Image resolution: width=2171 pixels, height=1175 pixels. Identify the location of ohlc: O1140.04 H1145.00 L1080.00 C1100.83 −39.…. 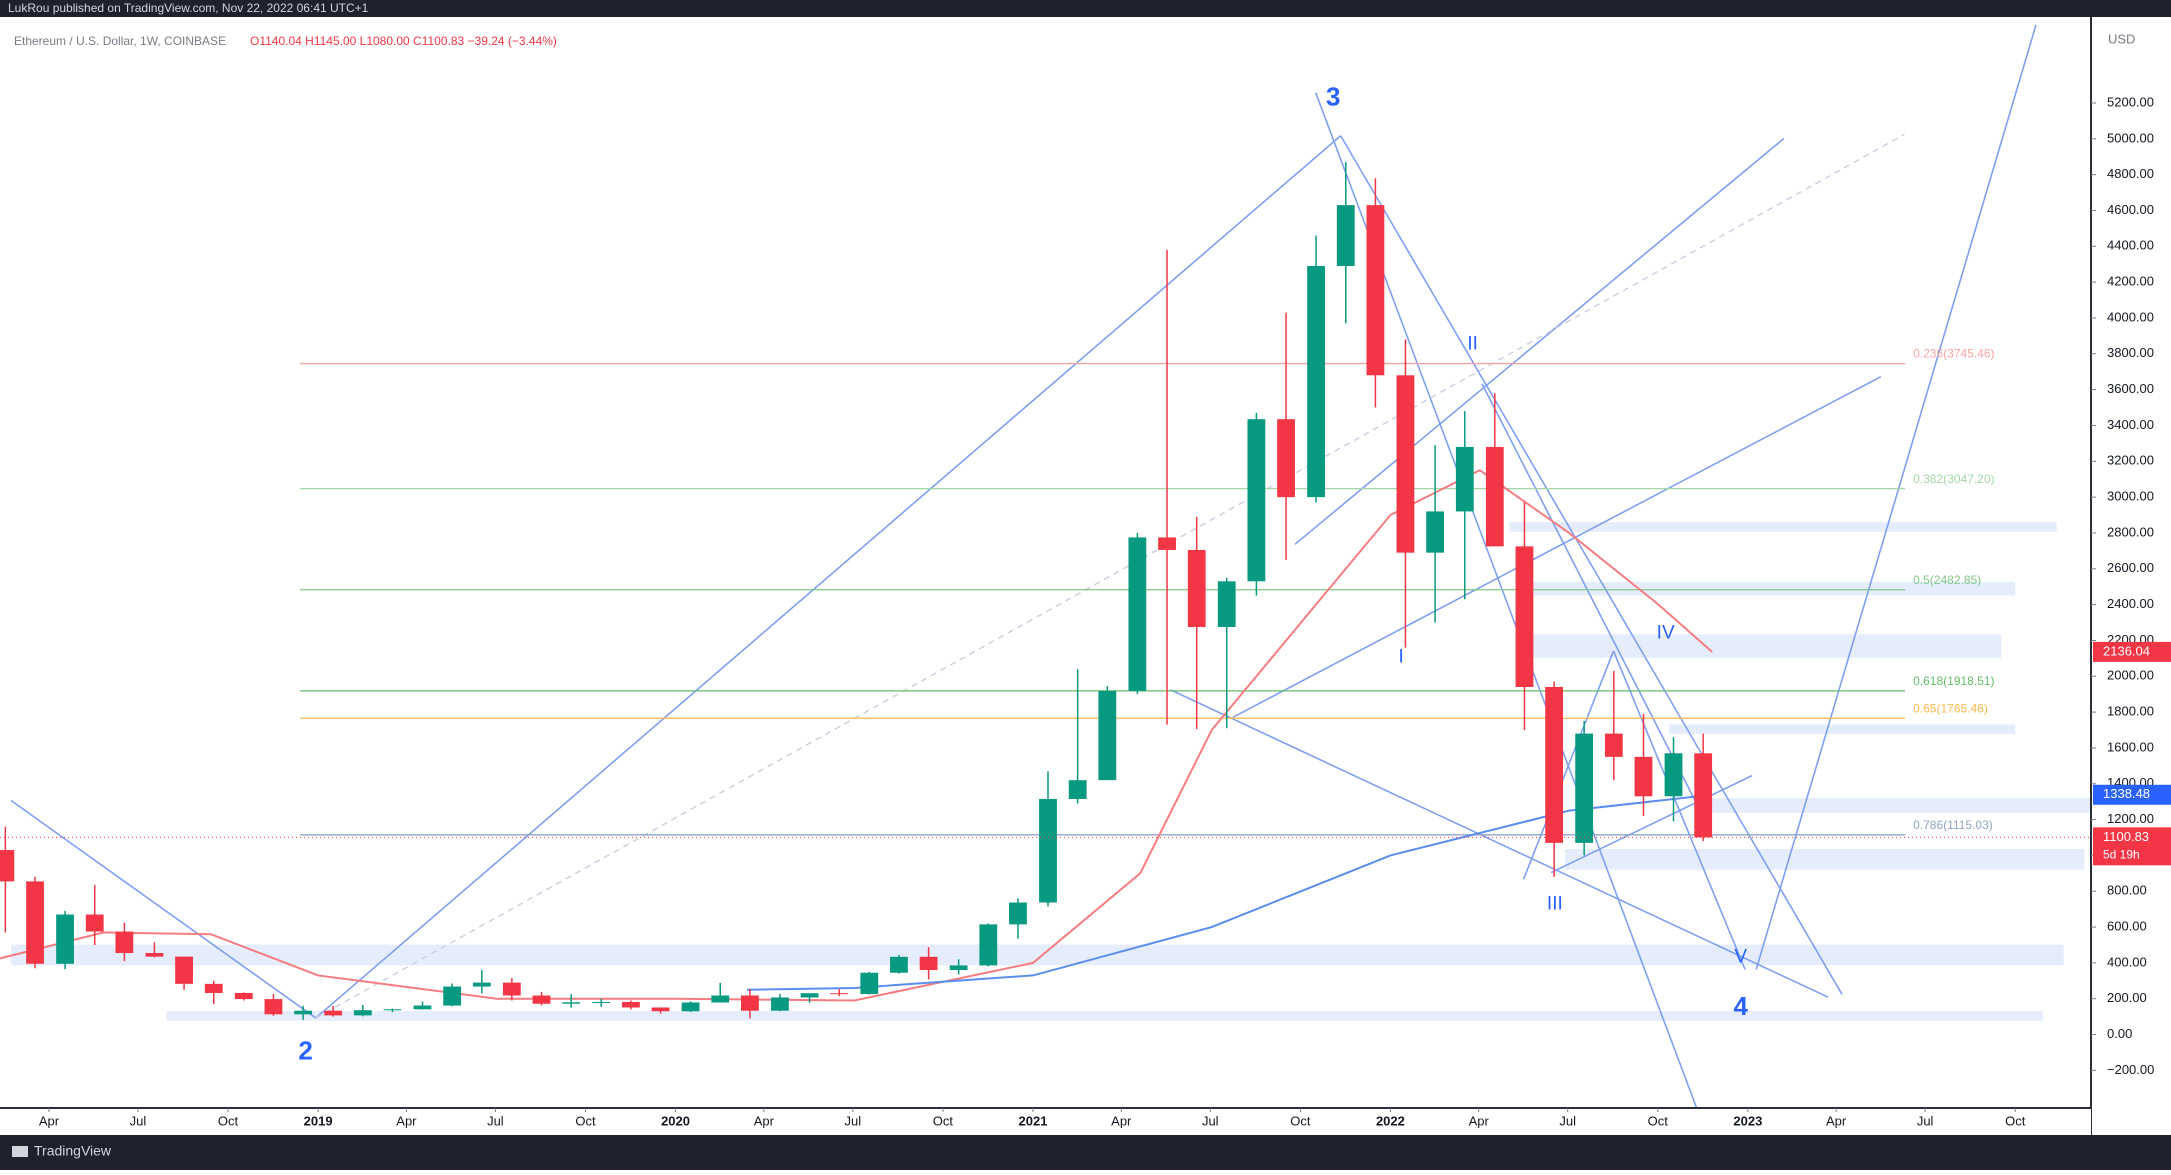
(403, 41).